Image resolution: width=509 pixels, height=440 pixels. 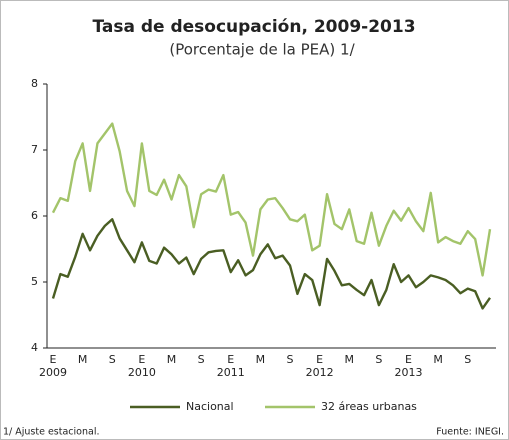 I want to click on y-tick-label: 7, so click(x=34, y=149).